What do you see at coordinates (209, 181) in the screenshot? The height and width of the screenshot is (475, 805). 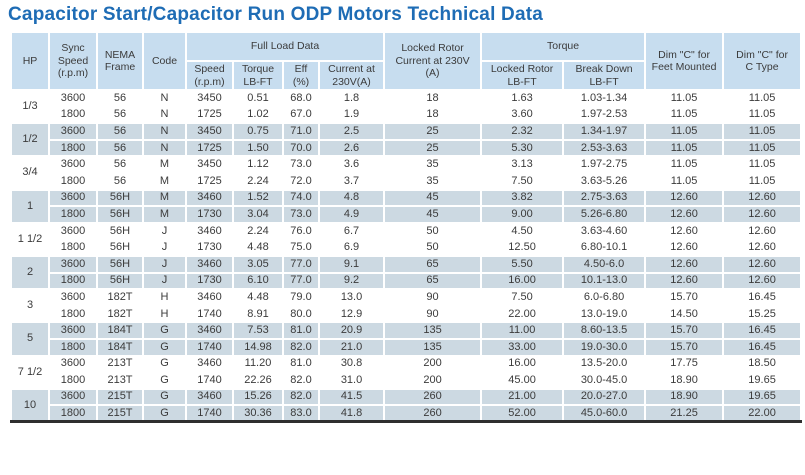 I see `table-cell: 1725` at bounding box center [209, 181].